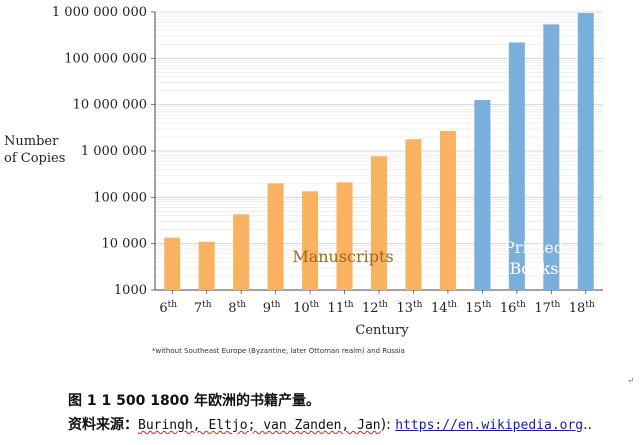  I want to click on x-tick-label: 14th, so click(444, 308).